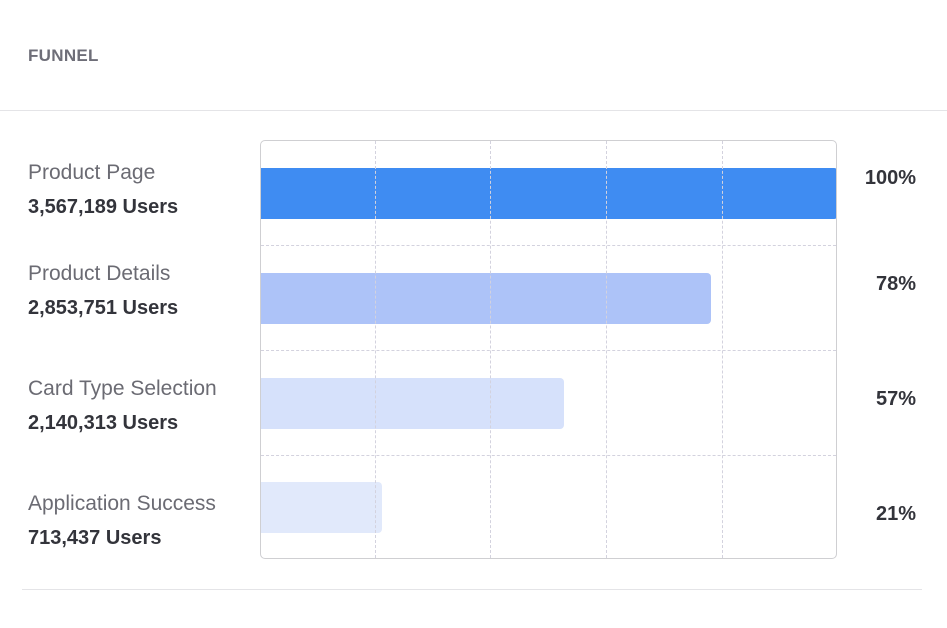 The height and width of the screenshot is (628, 947). I want to click on stage-count: 3,567,189 Users, so click(103, 207).